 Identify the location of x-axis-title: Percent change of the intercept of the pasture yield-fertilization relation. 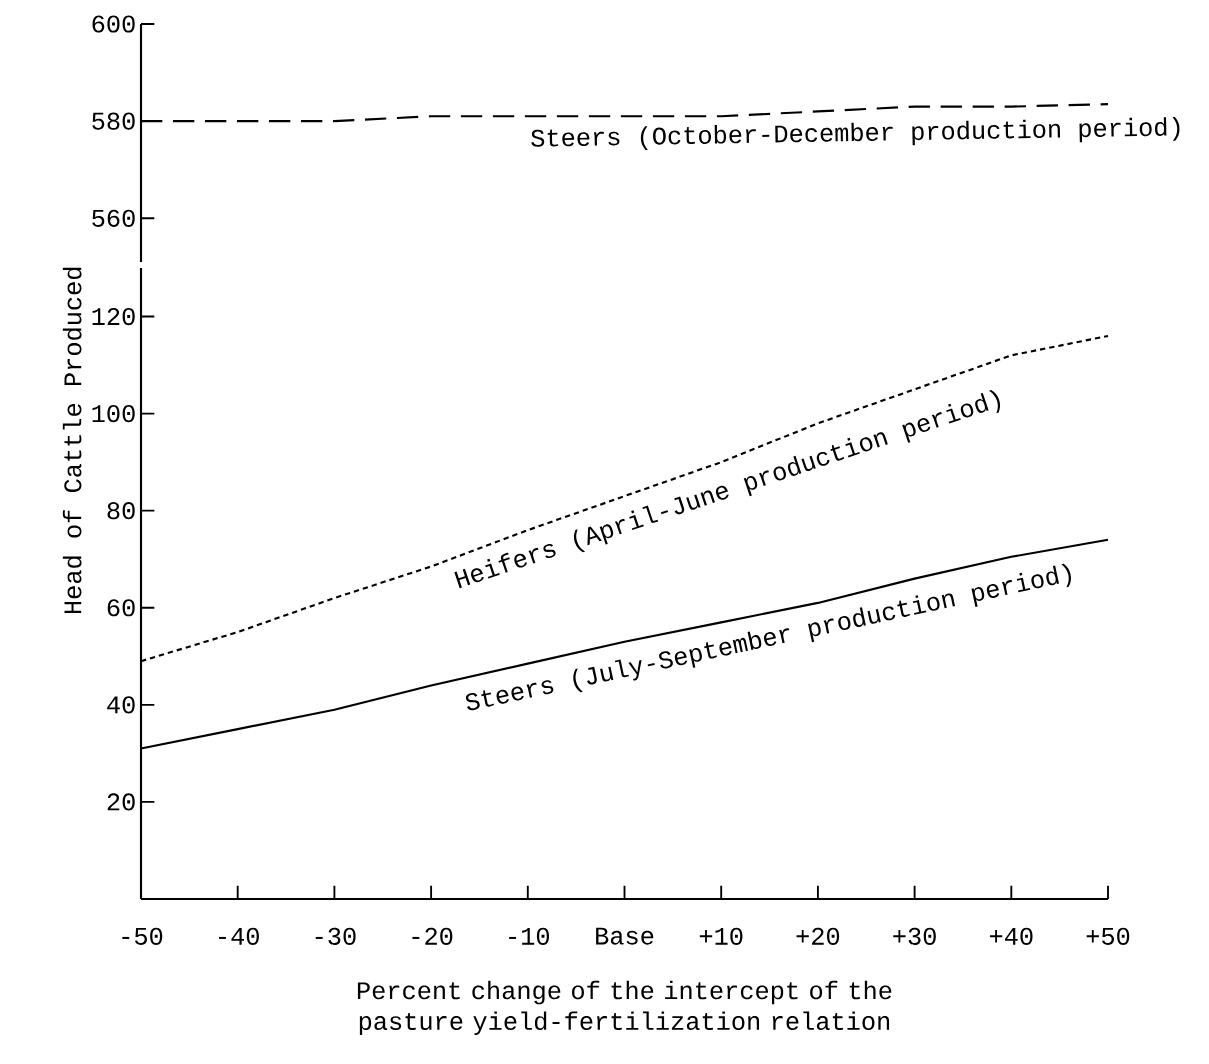
(624, 1007).